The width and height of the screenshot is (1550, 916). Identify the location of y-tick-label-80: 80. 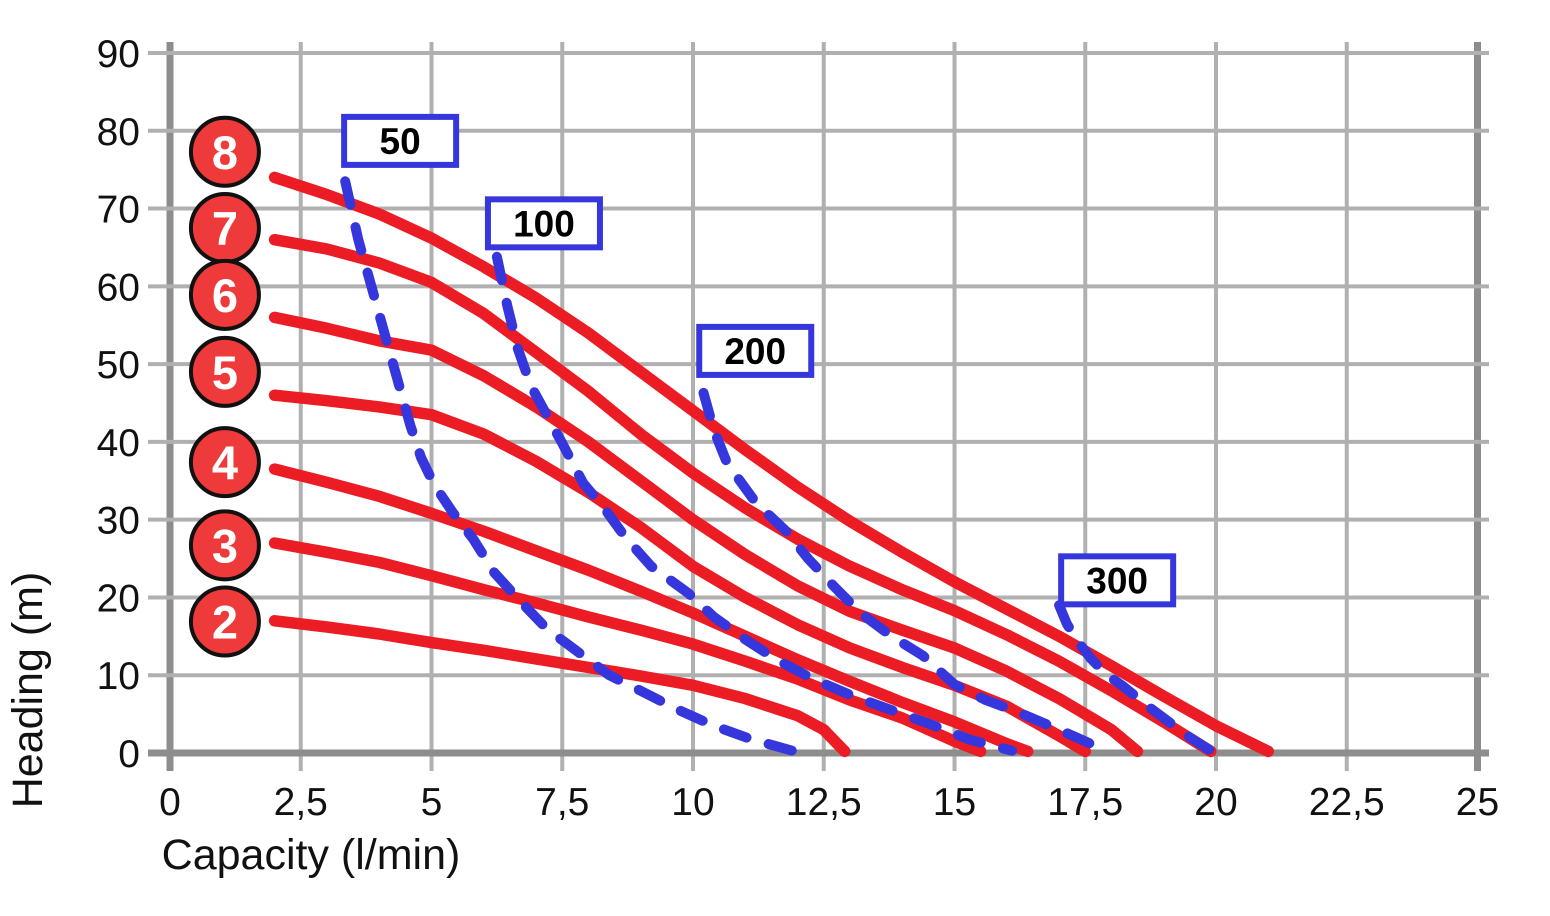
(118, 132).